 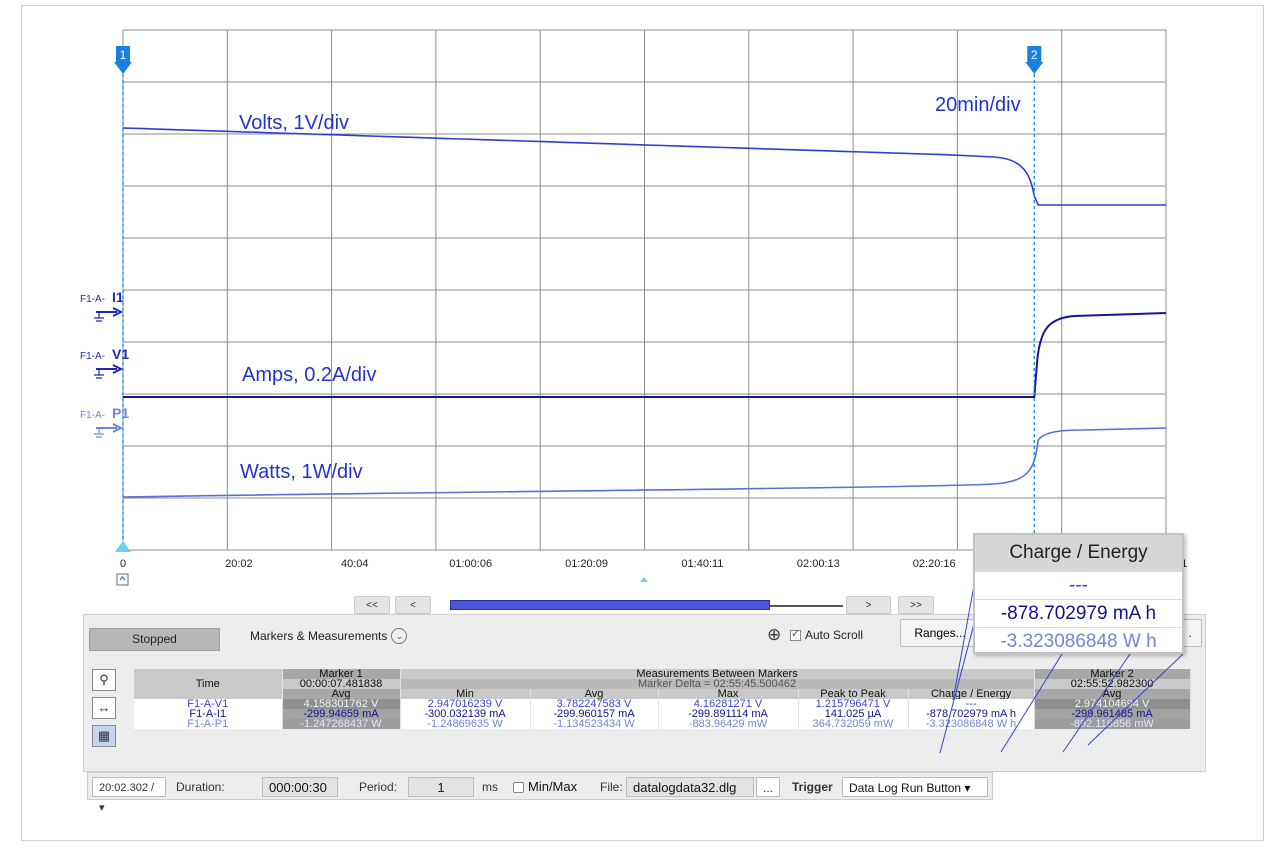 I want to click on time-select: 20:02.302 / ▾, so click(x=129, y=795).